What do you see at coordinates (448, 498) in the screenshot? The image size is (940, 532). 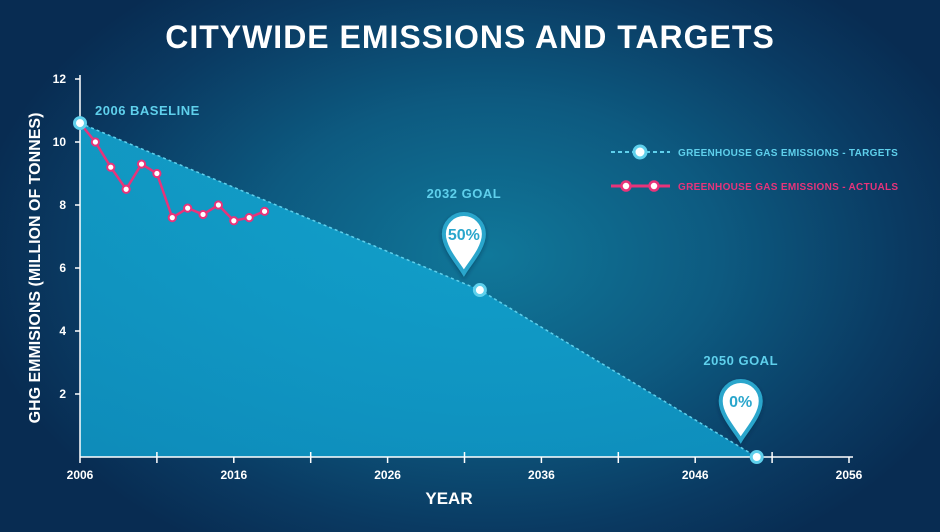 I see `x-axis-title: YEAR` at bounding box center [448, 498].